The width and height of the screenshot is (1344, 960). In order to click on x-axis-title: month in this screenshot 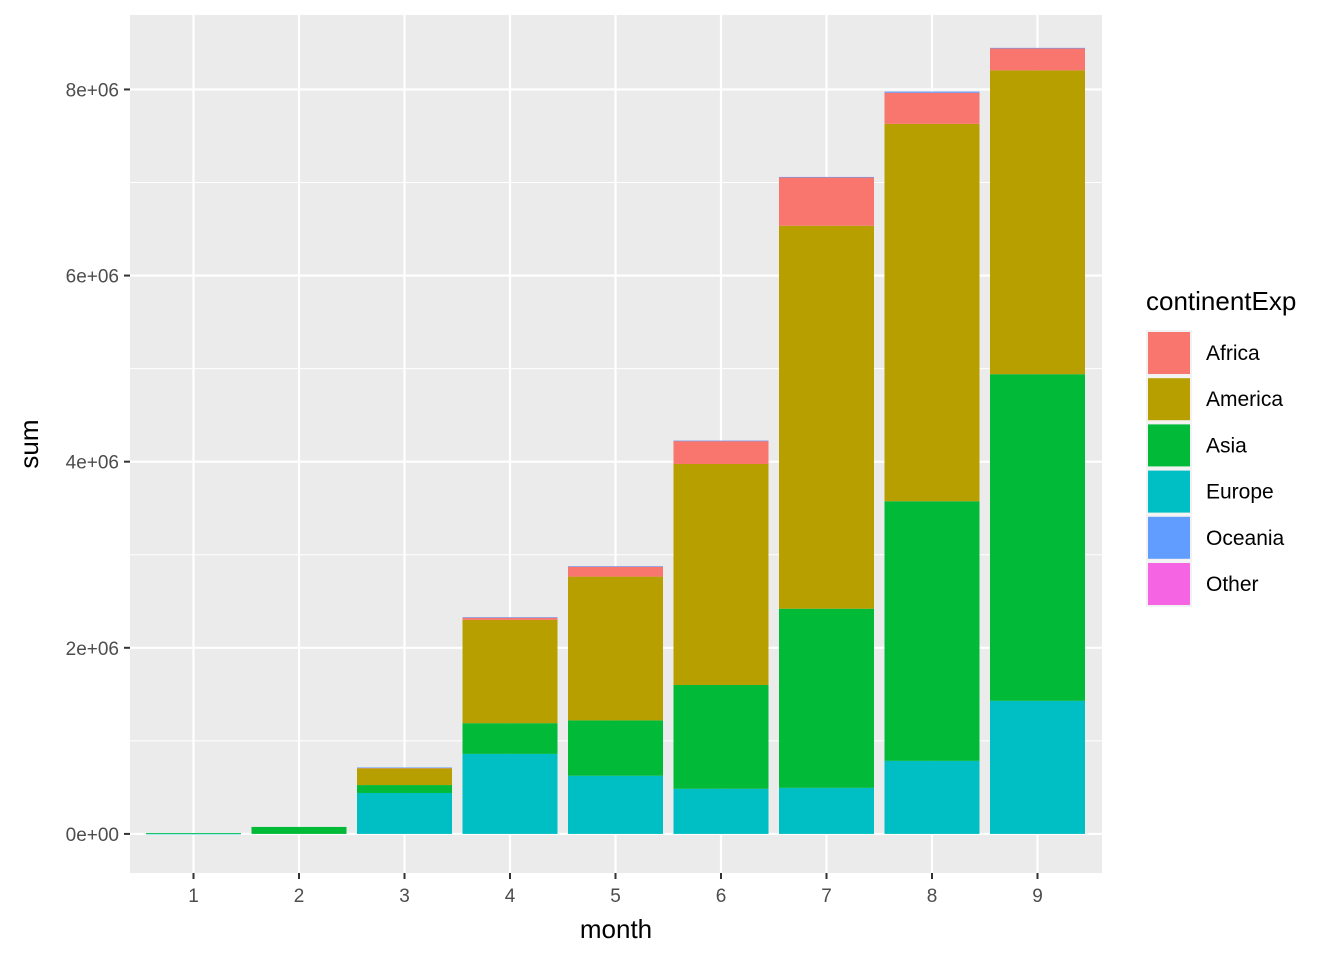, I will do `click(616, 929)`.